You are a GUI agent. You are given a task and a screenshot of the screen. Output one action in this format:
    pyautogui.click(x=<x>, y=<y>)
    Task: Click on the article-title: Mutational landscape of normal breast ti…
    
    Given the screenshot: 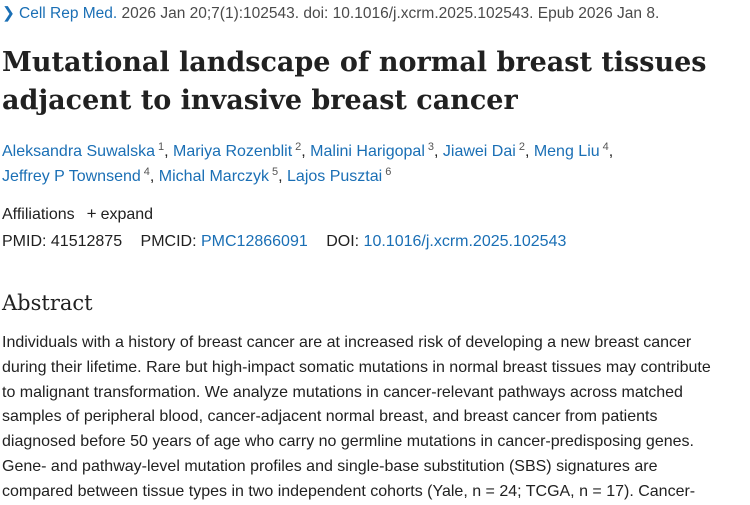 What is the action you would take?
    pyautogui.click(x=372, y=82)
    